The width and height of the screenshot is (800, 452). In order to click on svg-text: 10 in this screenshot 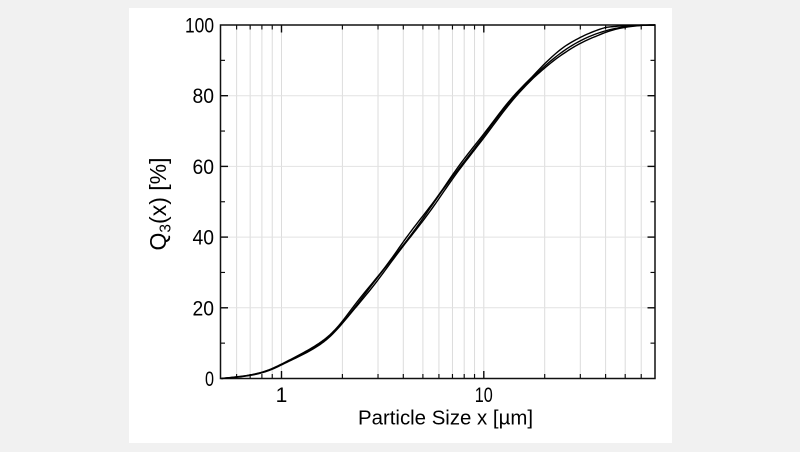, I will do `click(484, 395)`.